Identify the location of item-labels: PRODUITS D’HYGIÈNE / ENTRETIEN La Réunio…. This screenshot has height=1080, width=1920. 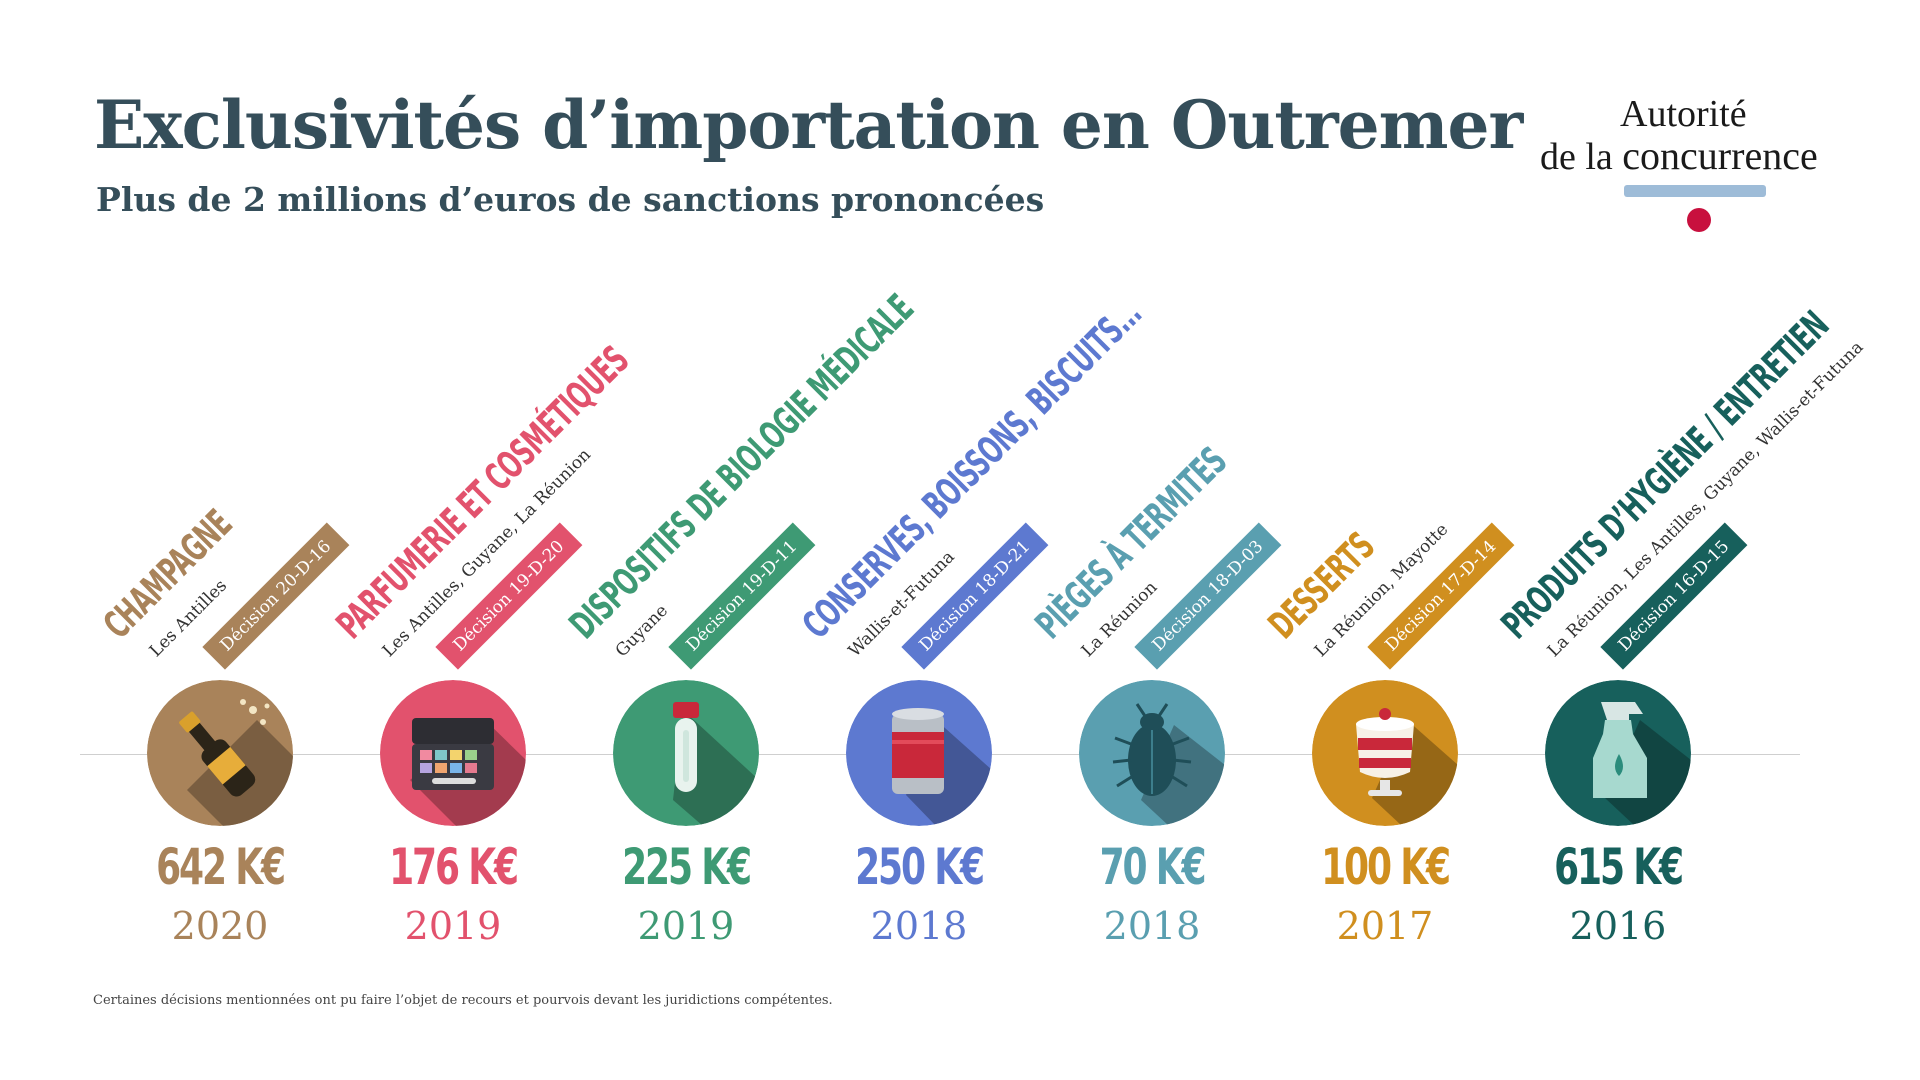
(1706, 460).